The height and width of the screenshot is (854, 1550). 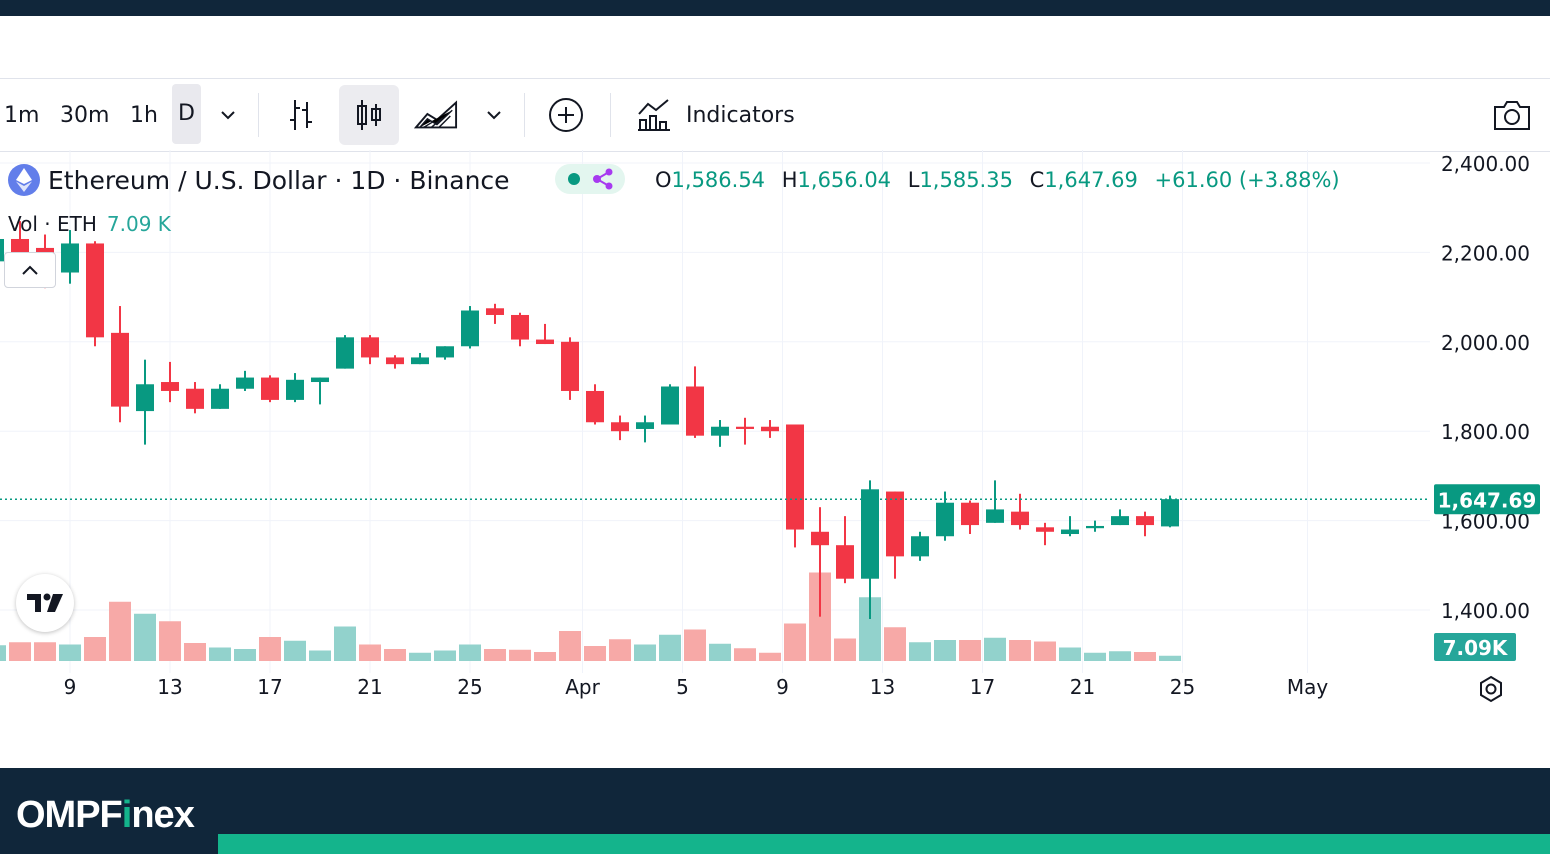 What do you see at coordinates (566, 115) in the screenshot?
I see `plus-circle-icon` at bounding box center [566, 115].